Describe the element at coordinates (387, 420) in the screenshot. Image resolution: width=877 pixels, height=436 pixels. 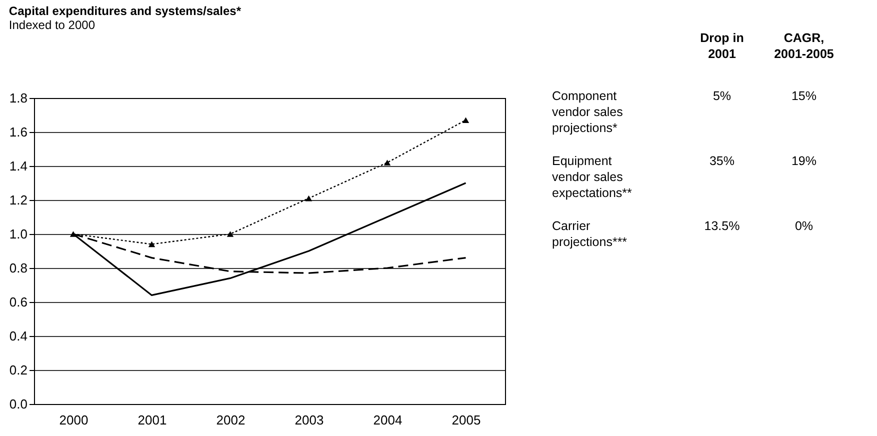
I see `x-tick-label: 2004` at that location.